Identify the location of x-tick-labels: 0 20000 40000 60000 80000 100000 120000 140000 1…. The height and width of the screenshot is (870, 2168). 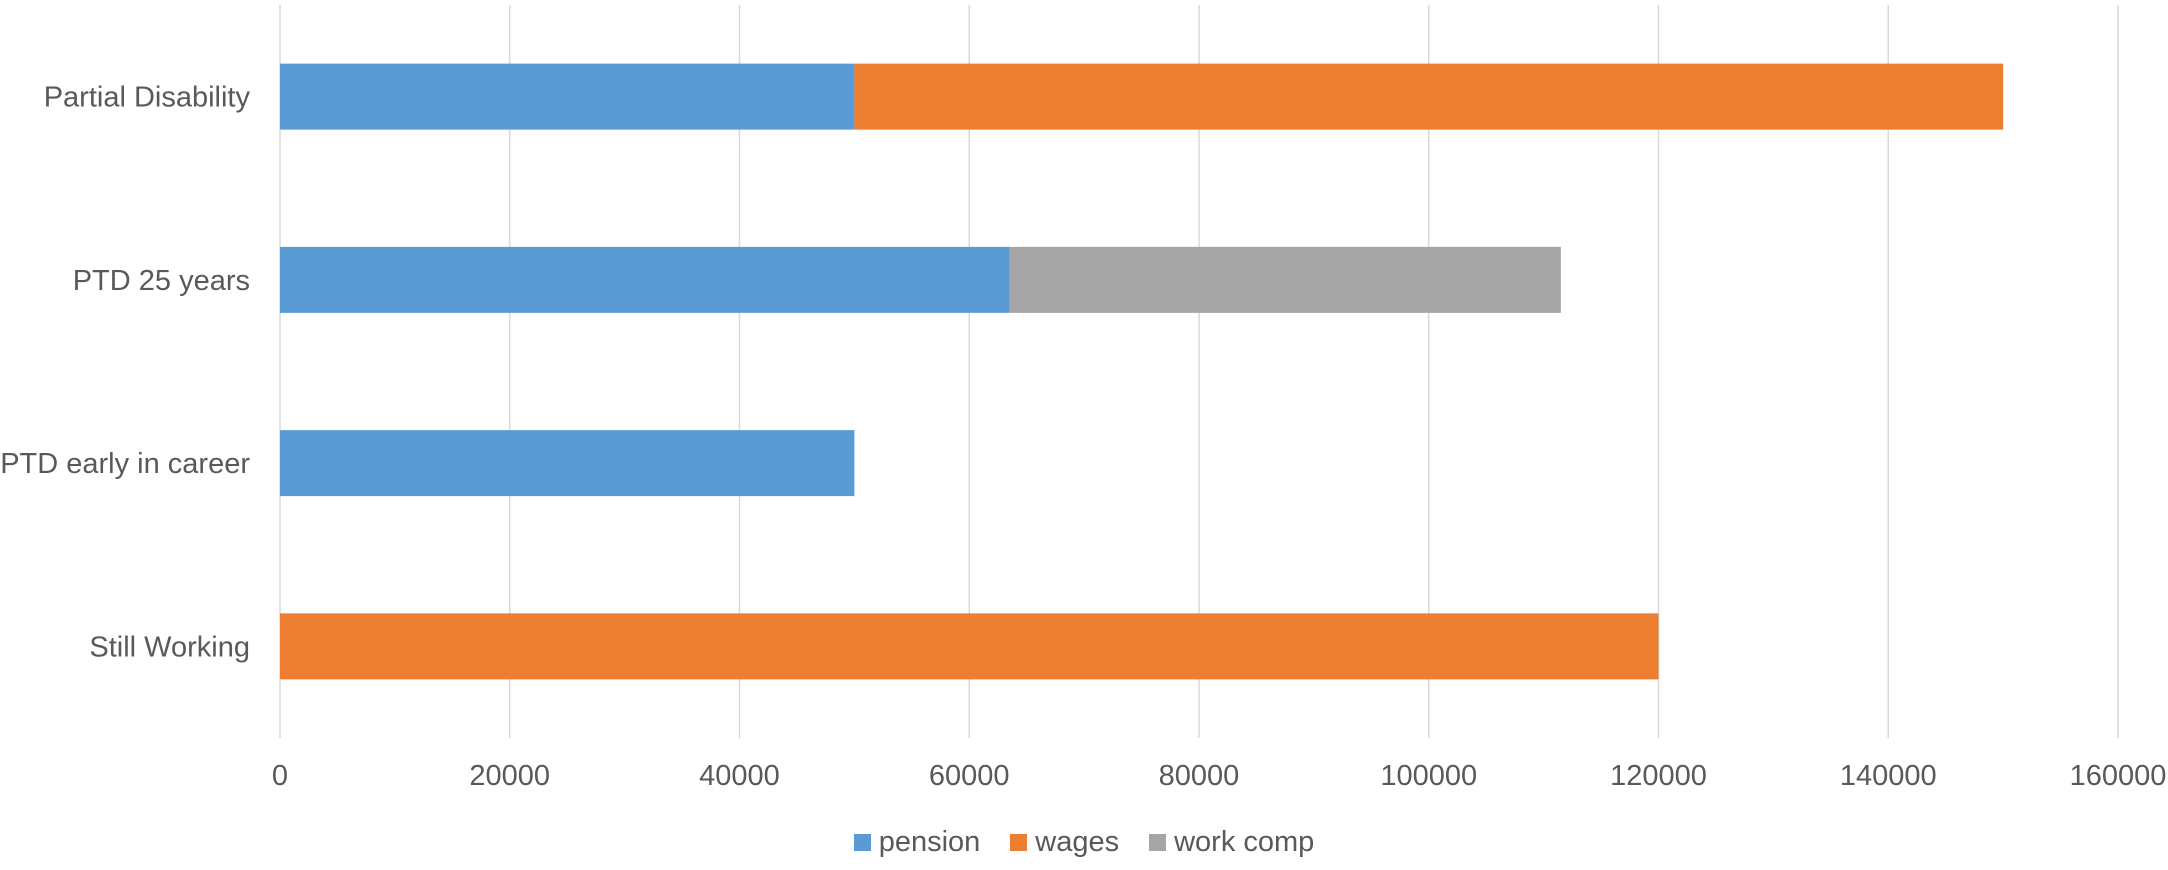
(1219, 776).